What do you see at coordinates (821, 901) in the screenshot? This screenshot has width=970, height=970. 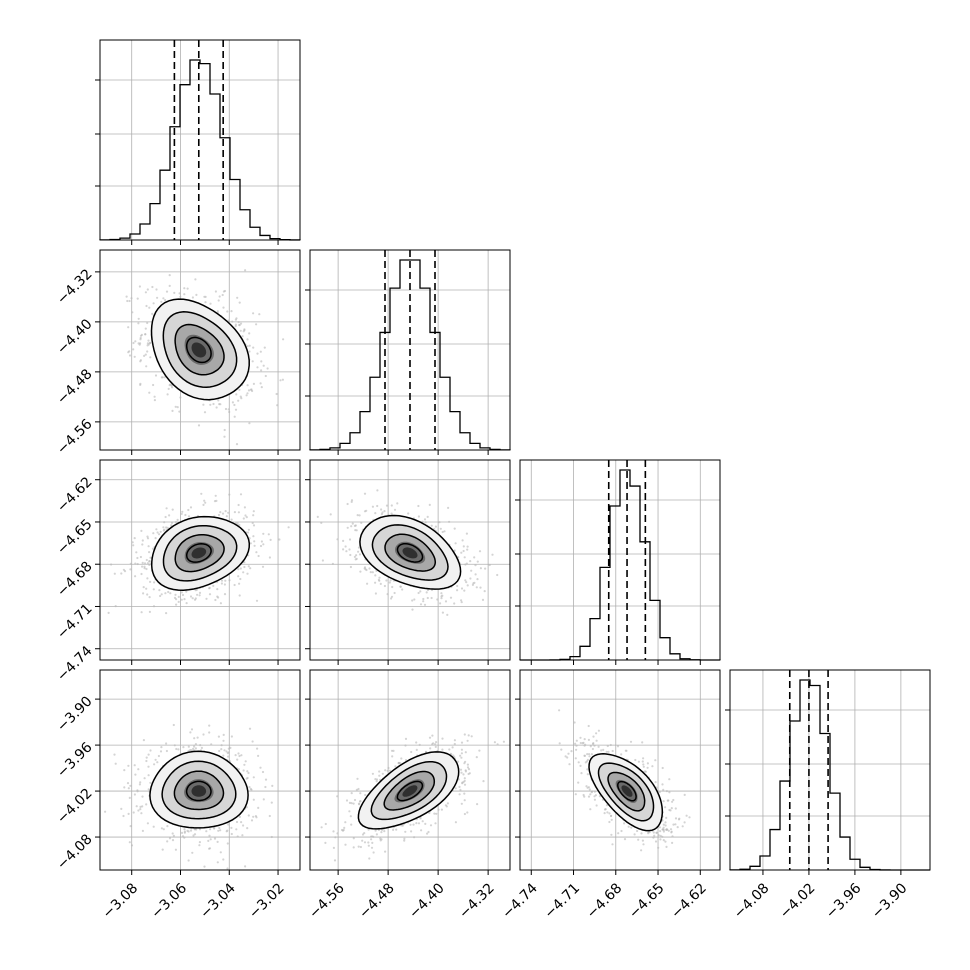 I see `x-axis-labels-4: −4.08 −4.02 −3.96 −3.90` at bounding box center [821, 901].